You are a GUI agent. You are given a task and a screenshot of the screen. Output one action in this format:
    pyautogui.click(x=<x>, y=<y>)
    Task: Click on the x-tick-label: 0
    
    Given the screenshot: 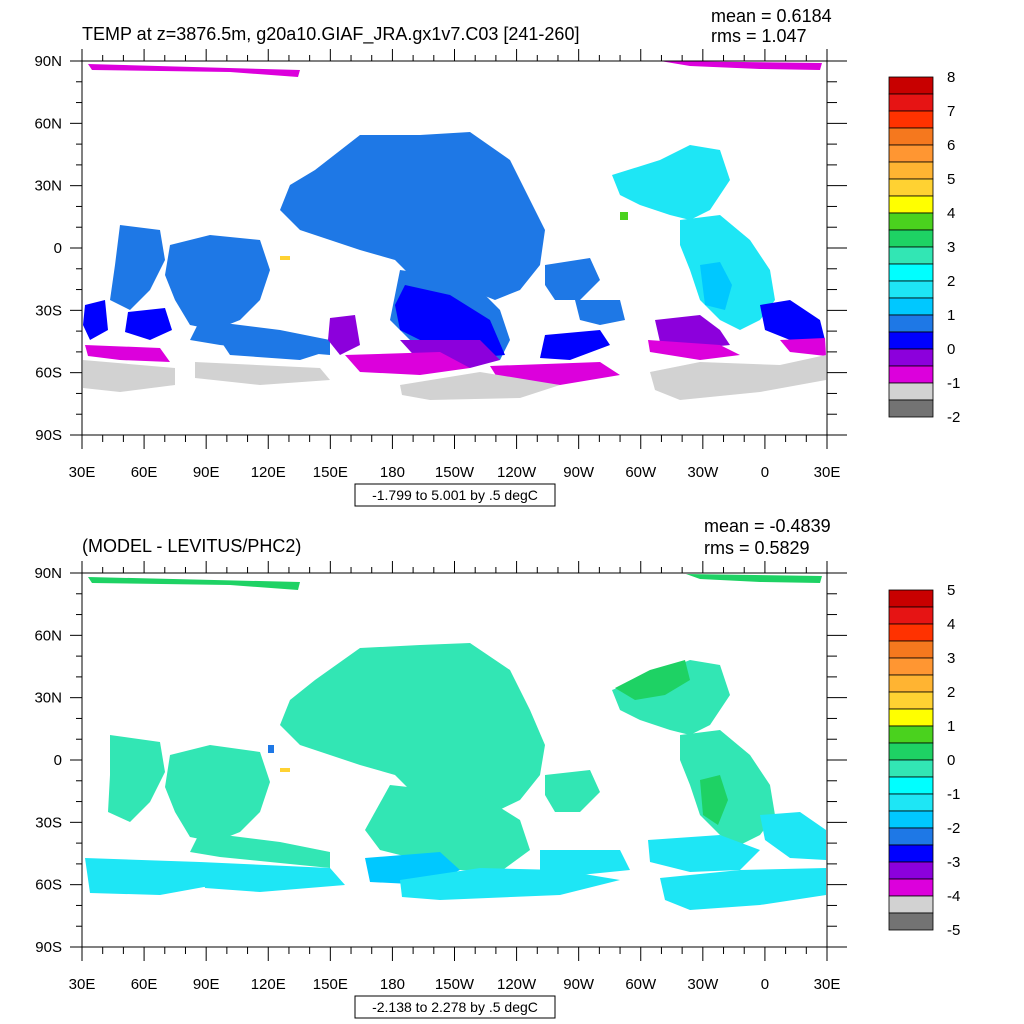 What is the action you would take?
    pyautogui.click(x=765, y=472)
    